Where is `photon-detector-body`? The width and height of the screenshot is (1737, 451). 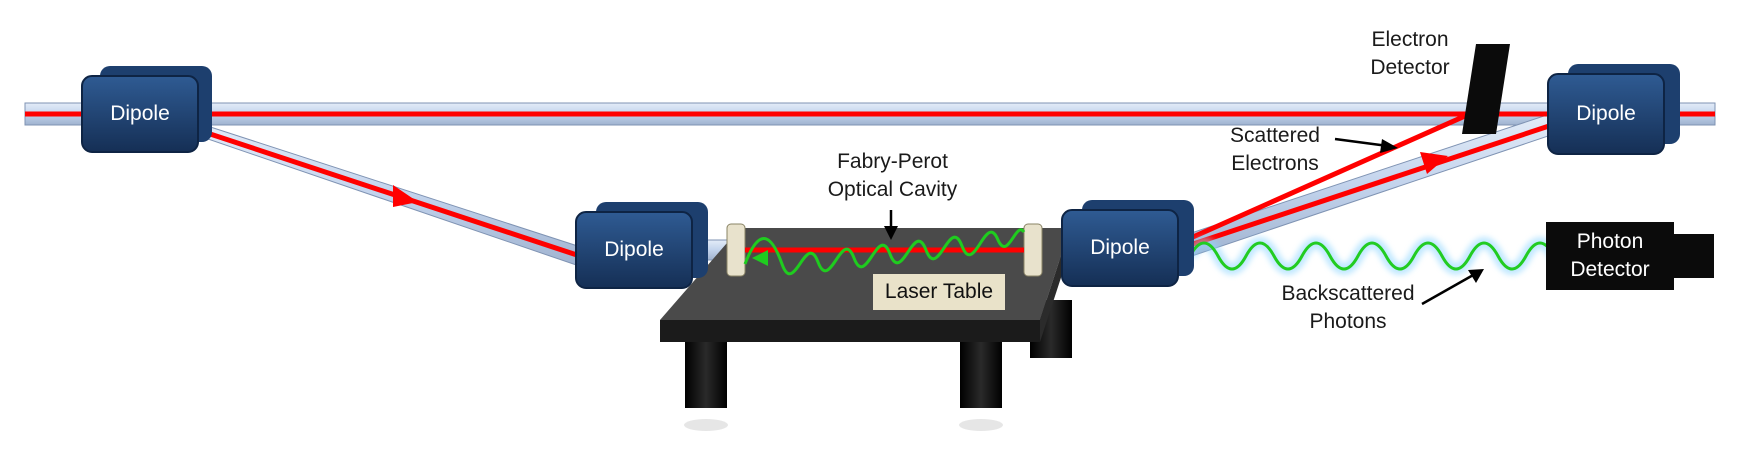 photon-detector-body is located at coordinates (1610, 256).